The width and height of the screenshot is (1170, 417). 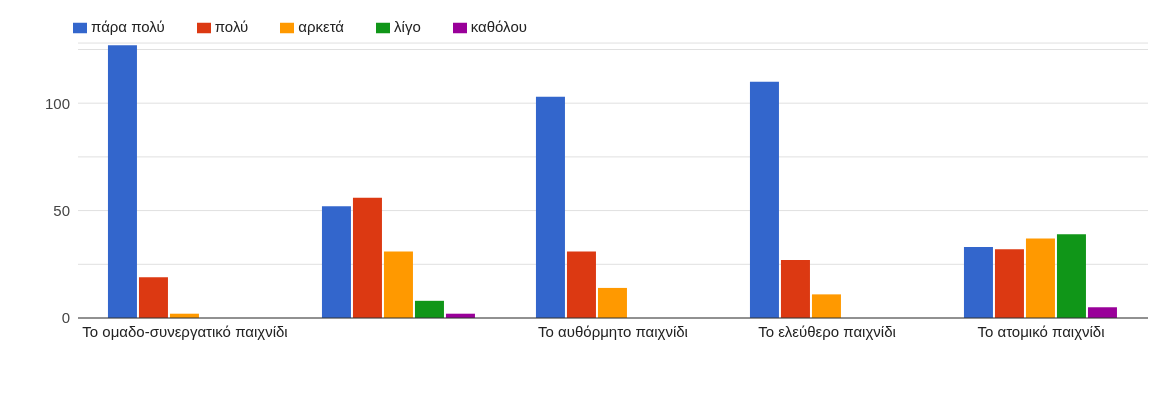 What do you see at coordinates (61, 210) in the screenshot?
I see `y-tick-label: 50` at bounding box center [61, 210].